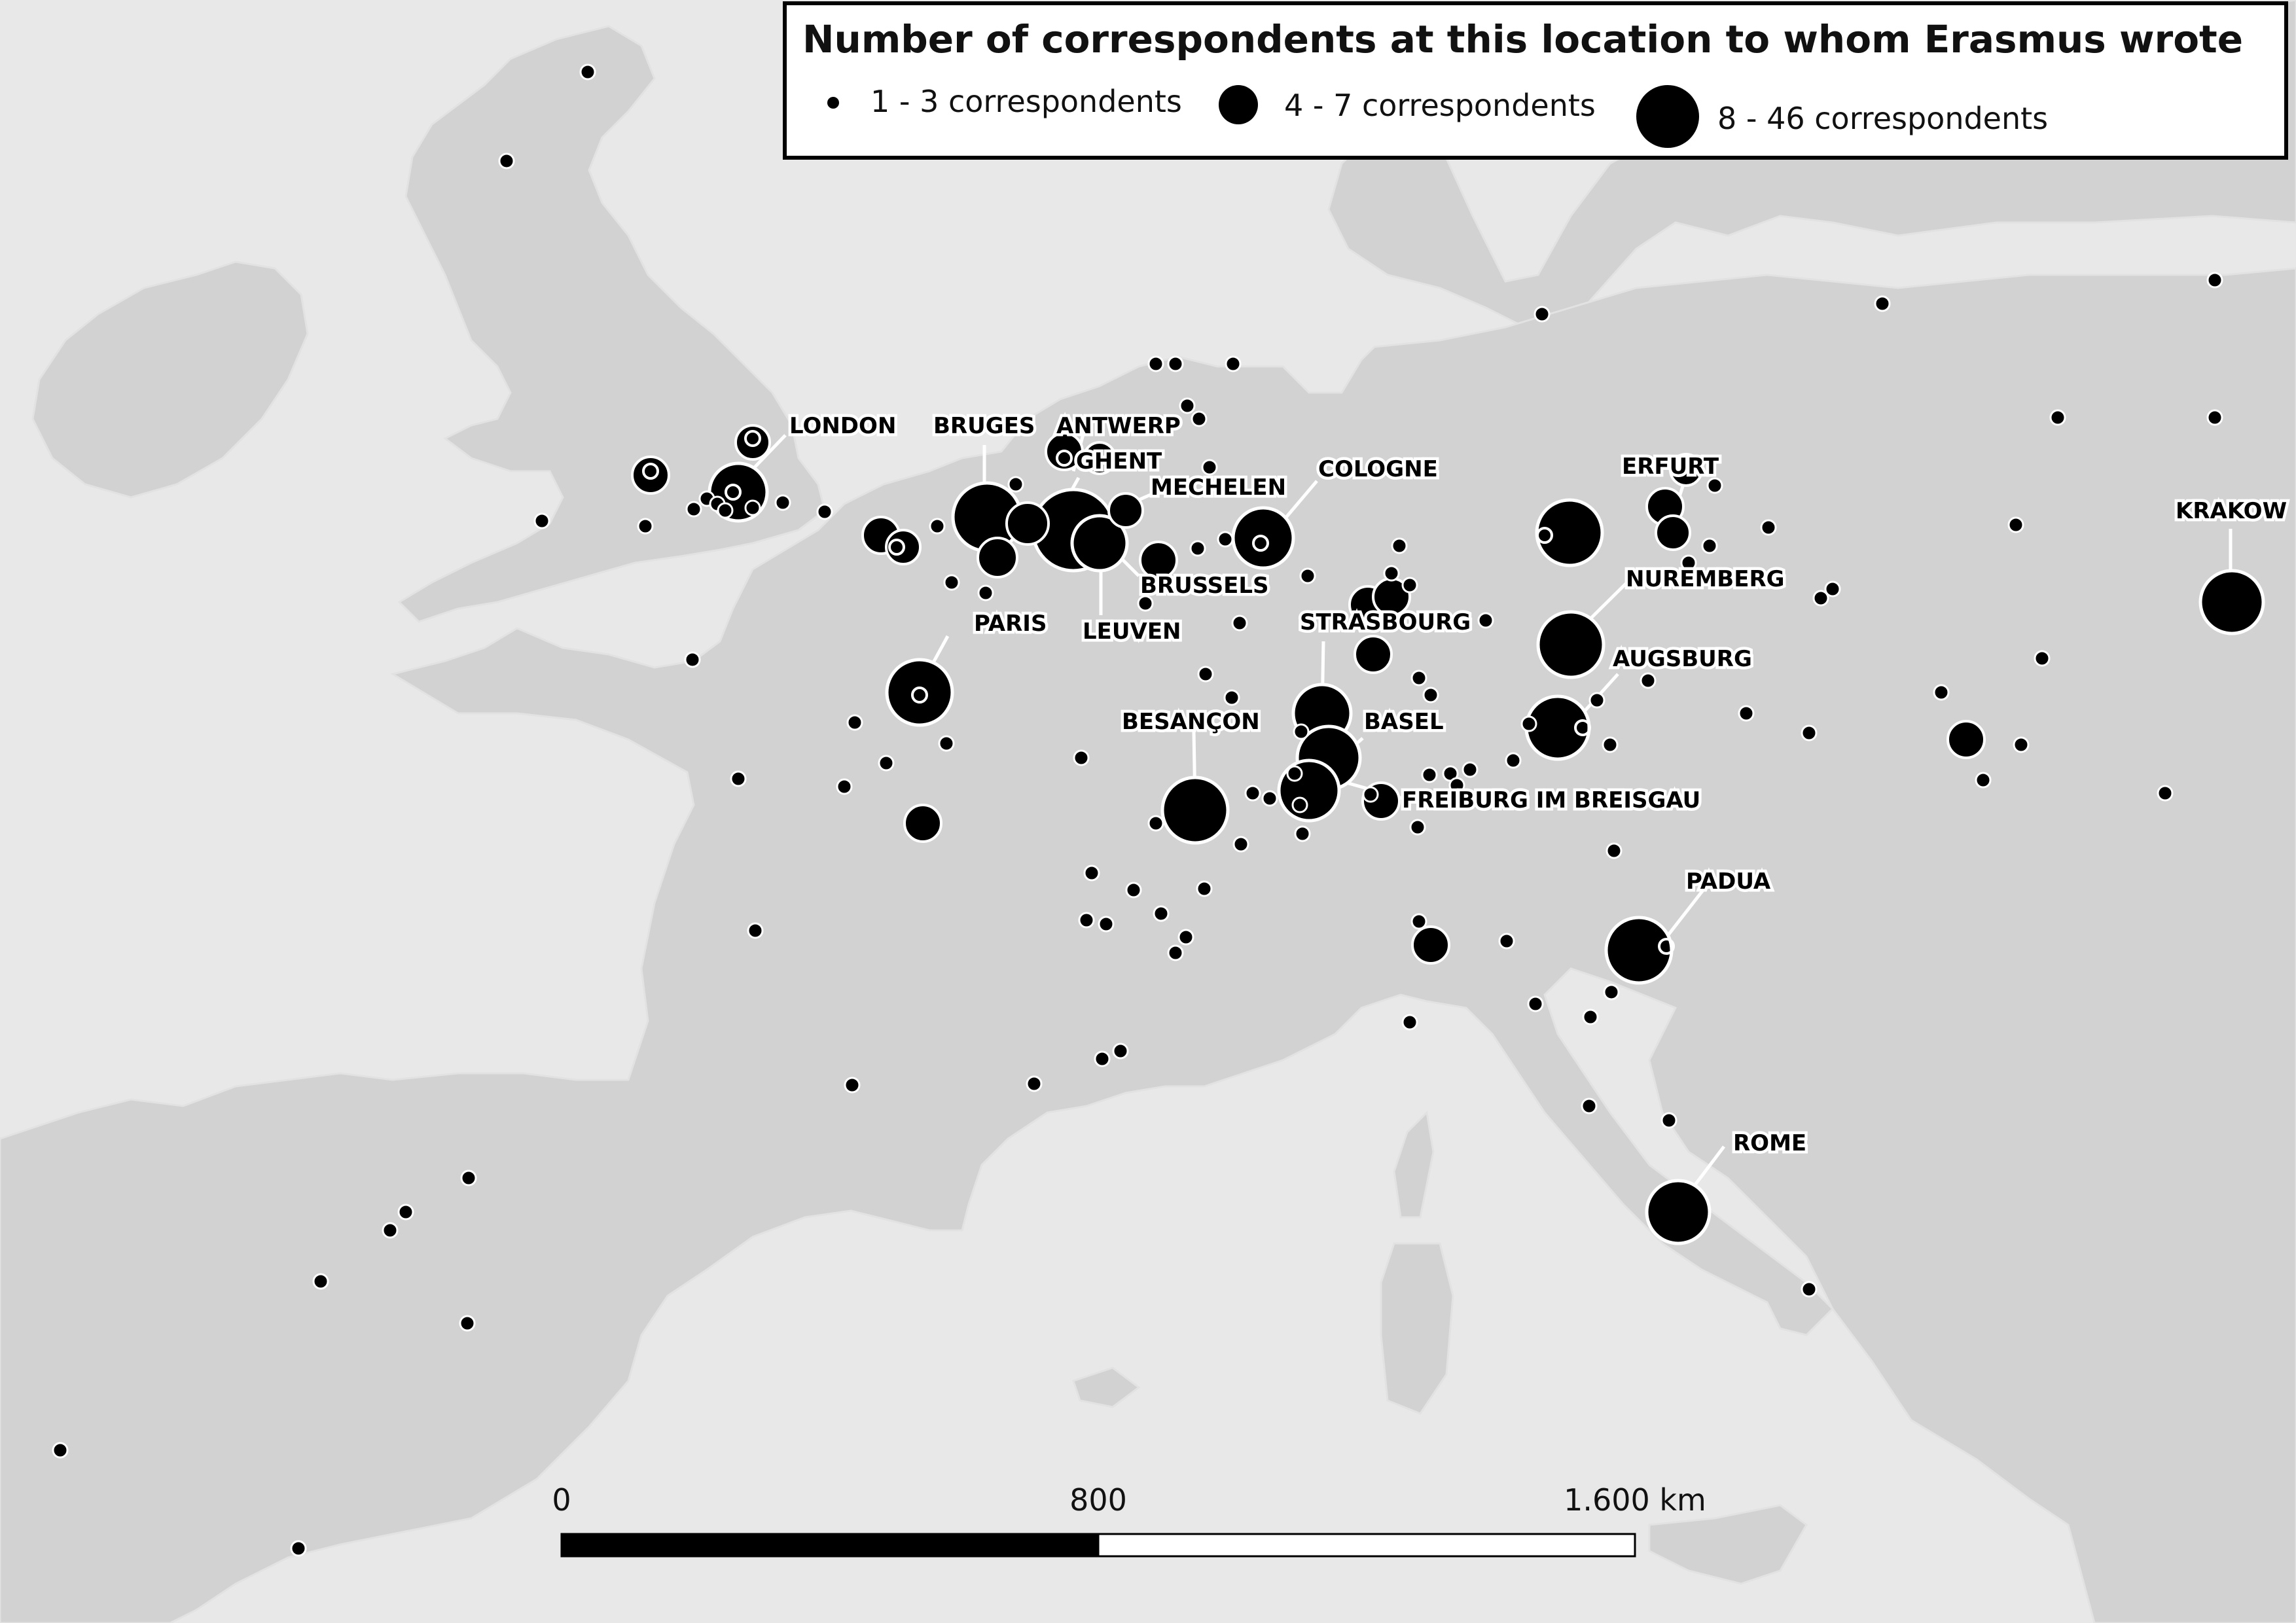 This screenshot has width=2296, height=1623. I want to click on label-rome: ROME, so click(1769, 1143).